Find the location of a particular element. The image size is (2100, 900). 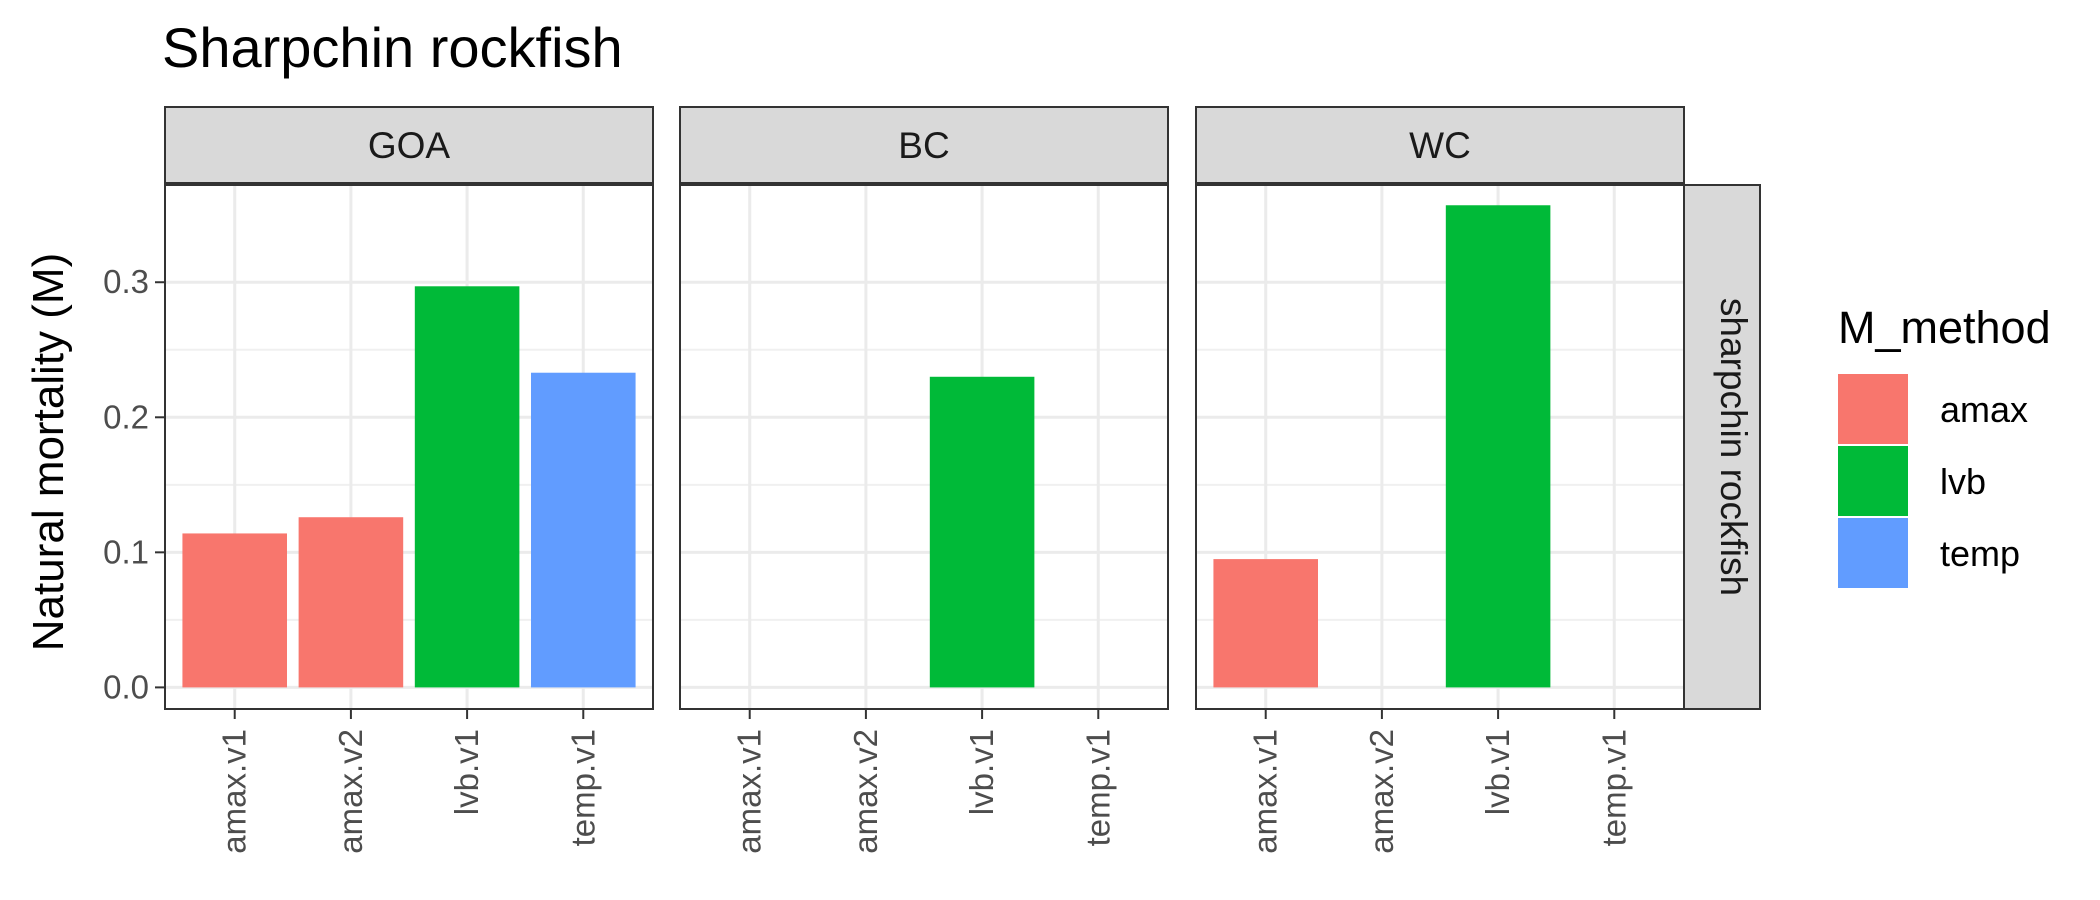

y-tick-label: 0.2 is located at coordinates (126, 416).